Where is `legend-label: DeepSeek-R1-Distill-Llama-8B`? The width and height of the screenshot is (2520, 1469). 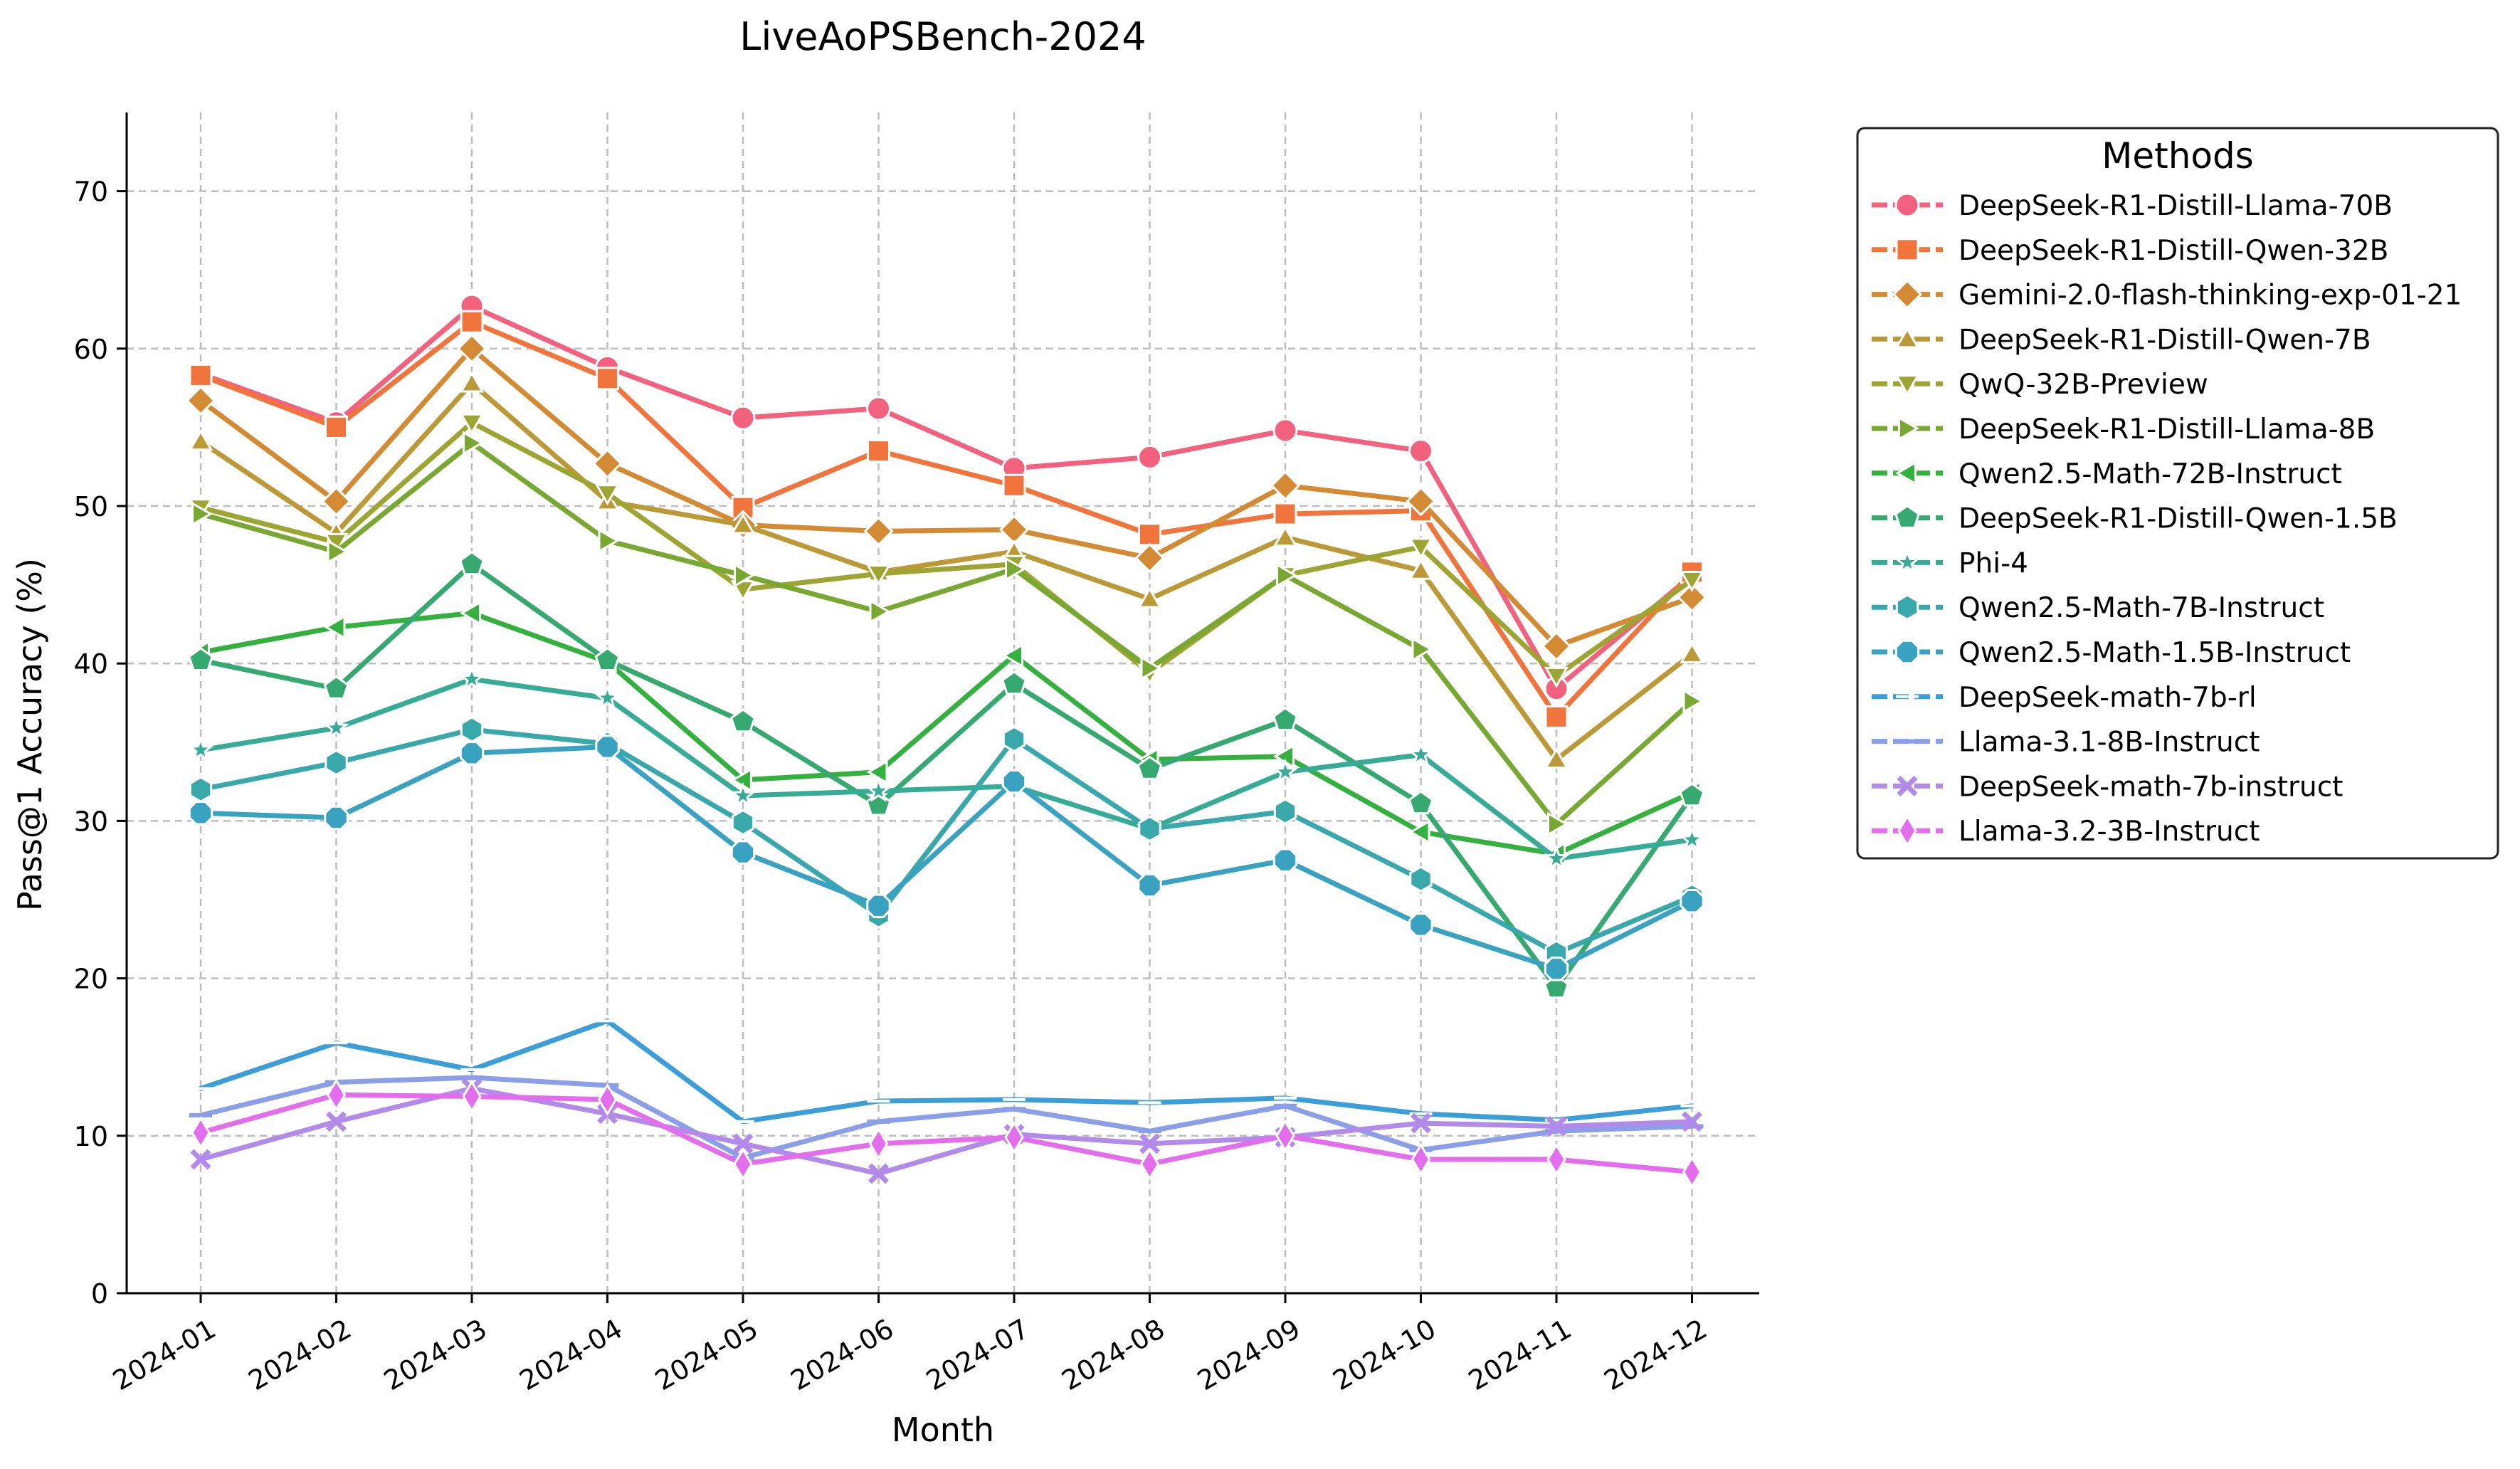
legend-label: DeepSeek-R1-Distill-Llama-8B is located at coordinates (2166, 430).